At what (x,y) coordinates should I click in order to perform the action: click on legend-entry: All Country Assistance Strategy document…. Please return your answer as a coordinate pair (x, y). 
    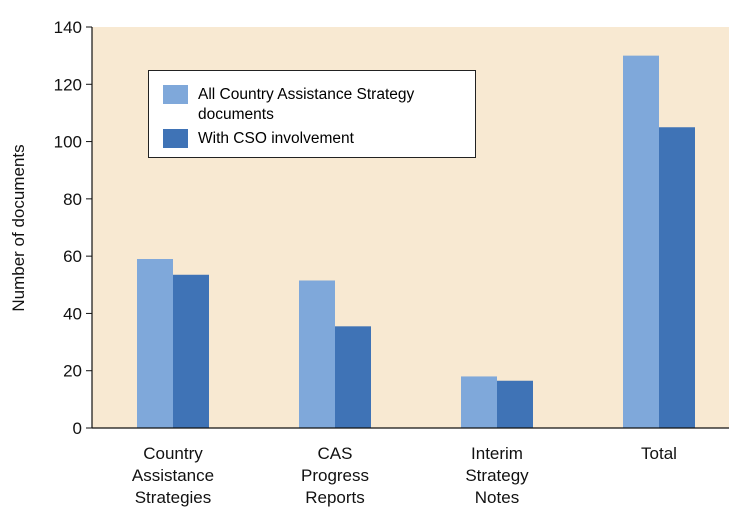
    Looking at the image, I should click on (314, 105).